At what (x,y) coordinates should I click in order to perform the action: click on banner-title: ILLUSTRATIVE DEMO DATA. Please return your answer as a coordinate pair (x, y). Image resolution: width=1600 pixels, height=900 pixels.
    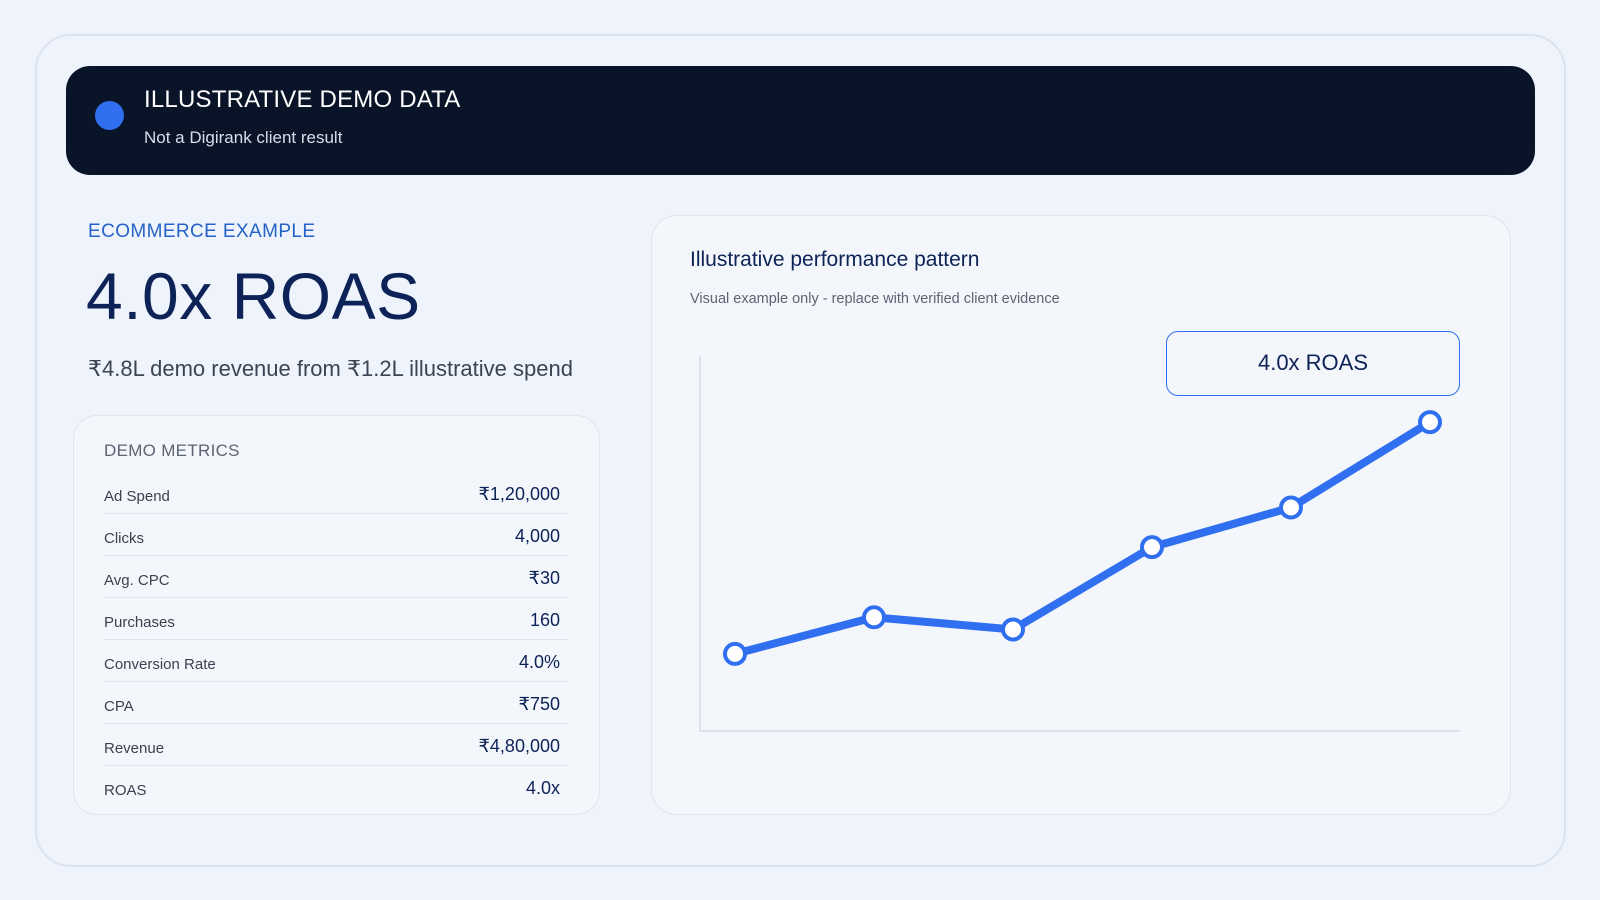
    Looking at the image, I should click on (302, 99).